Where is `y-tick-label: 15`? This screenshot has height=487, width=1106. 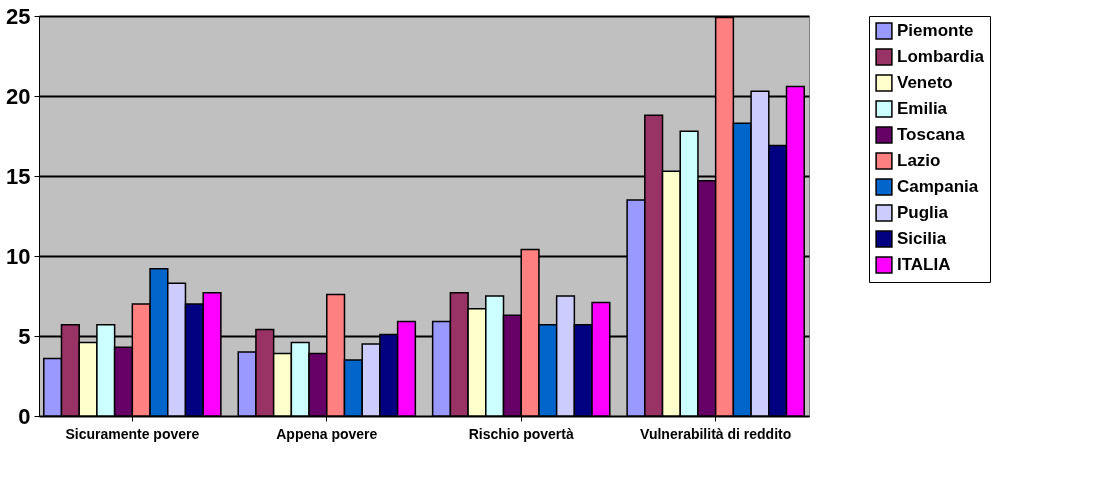 y-tick-label: 15 is located at coordinates (18, 176).